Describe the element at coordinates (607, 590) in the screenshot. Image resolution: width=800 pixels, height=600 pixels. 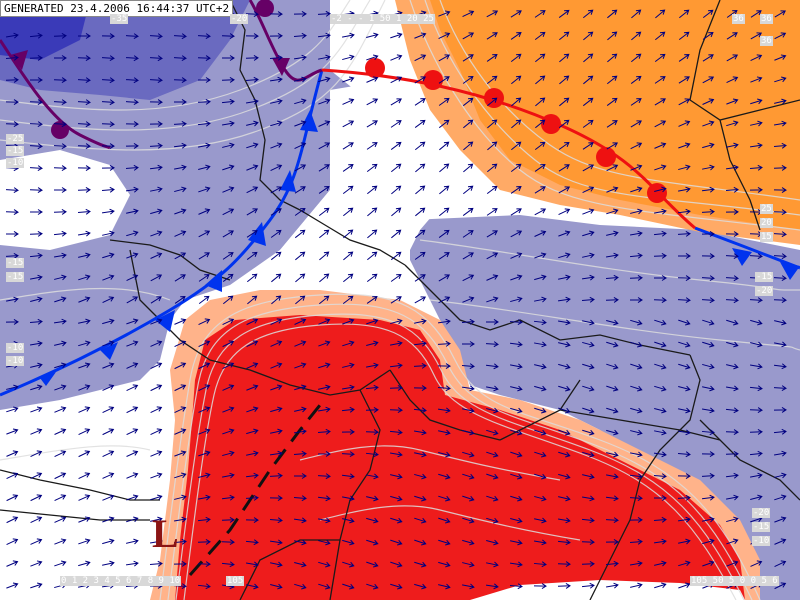
I see `cool-tongue-south` at that location.